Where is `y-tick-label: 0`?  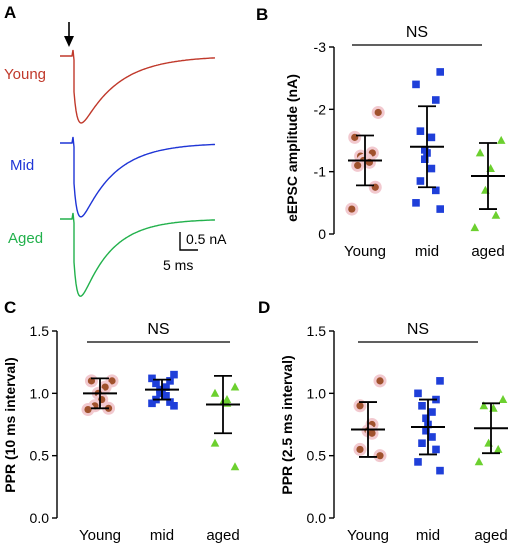
y-tick-label: 0 is located at coordinates (322, 234).